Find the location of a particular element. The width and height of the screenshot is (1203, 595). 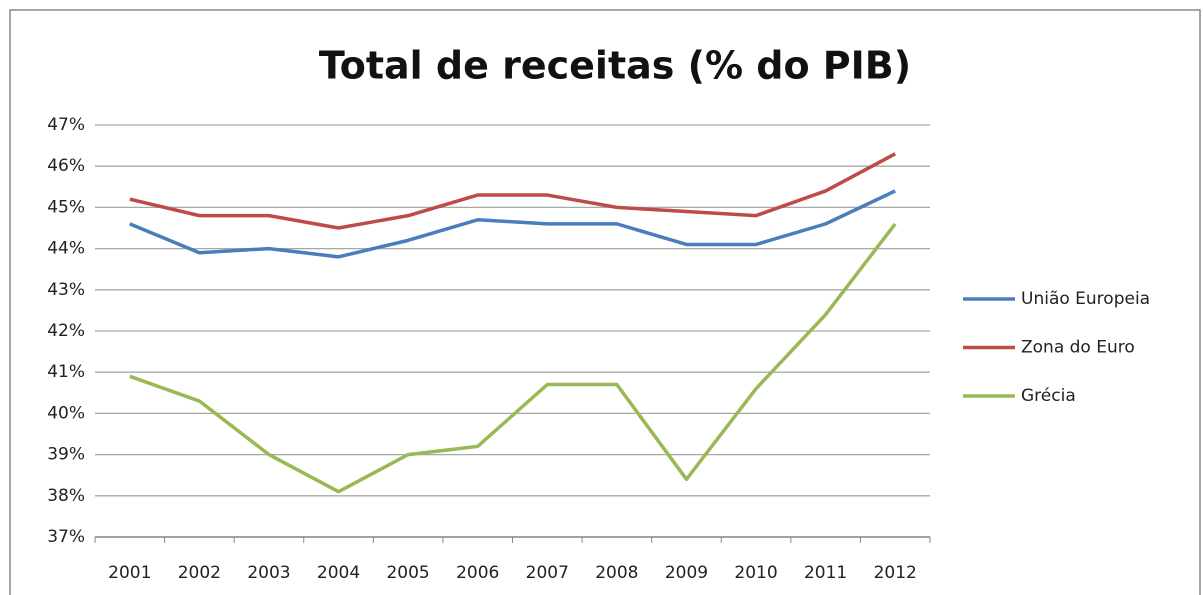

y-tick-label: 39% is located at coordinates (66, 455).